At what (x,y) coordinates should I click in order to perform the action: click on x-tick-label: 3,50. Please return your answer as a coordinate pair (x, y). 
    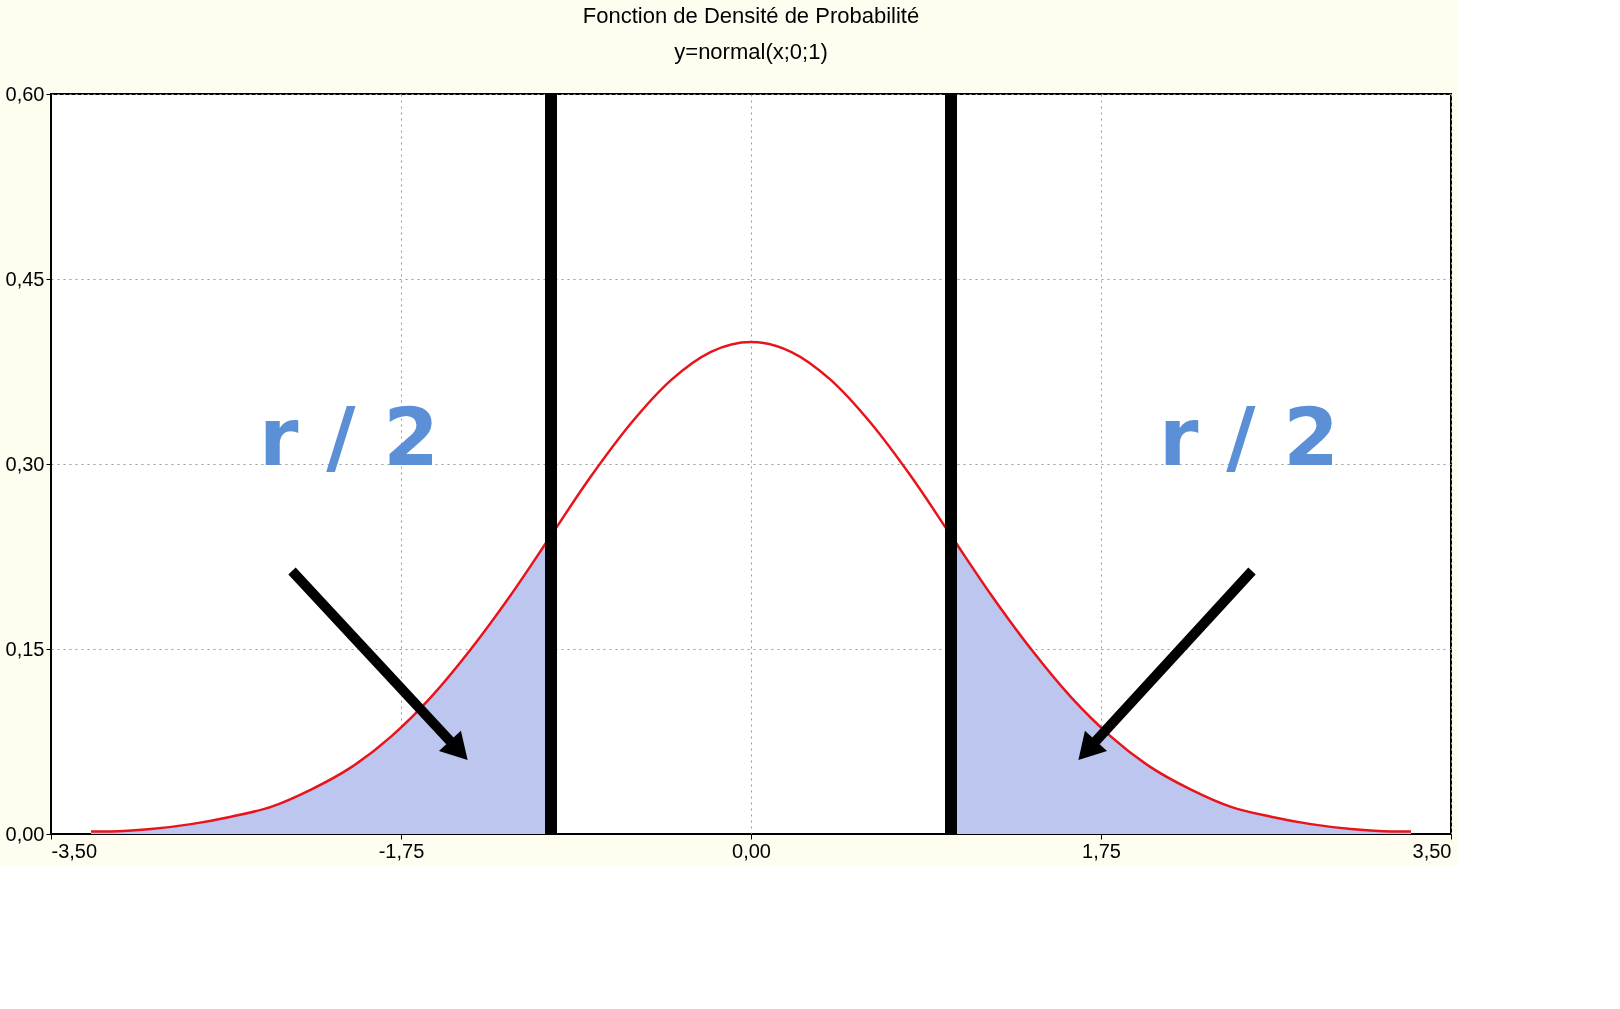
    Looking at the image, I should click on (1432, 850).